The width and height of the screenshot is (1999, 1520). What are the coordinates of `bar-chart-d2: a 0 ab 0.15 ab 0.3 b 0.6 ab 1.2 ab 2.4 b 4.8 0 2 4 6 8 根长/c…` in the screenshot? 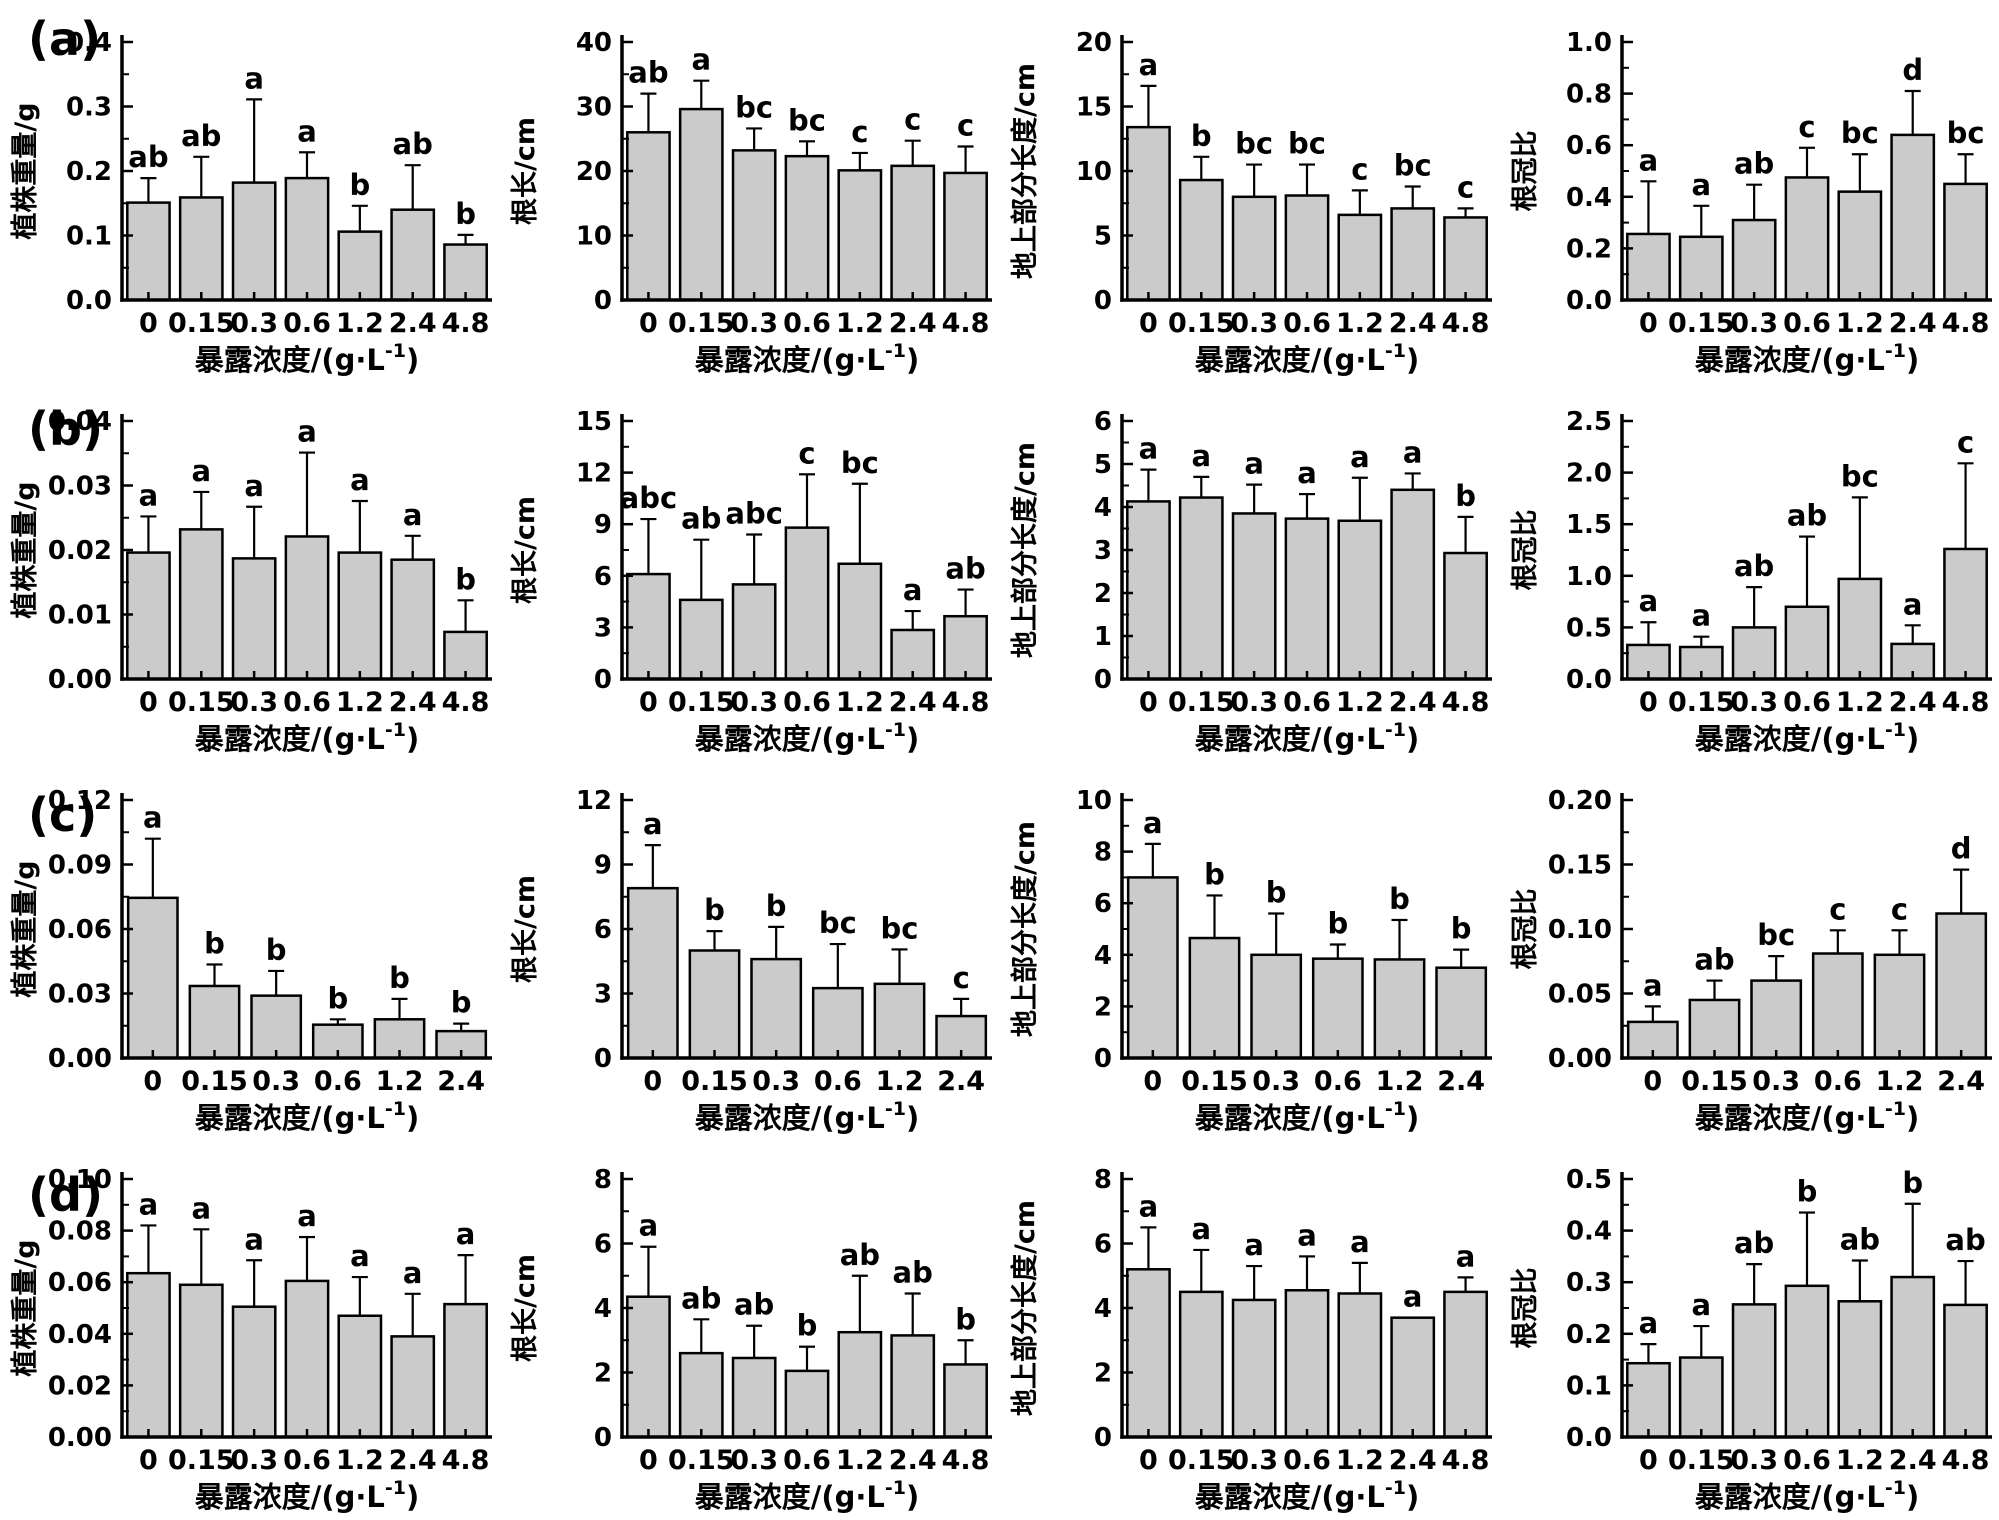 It's located at (751, 1339).